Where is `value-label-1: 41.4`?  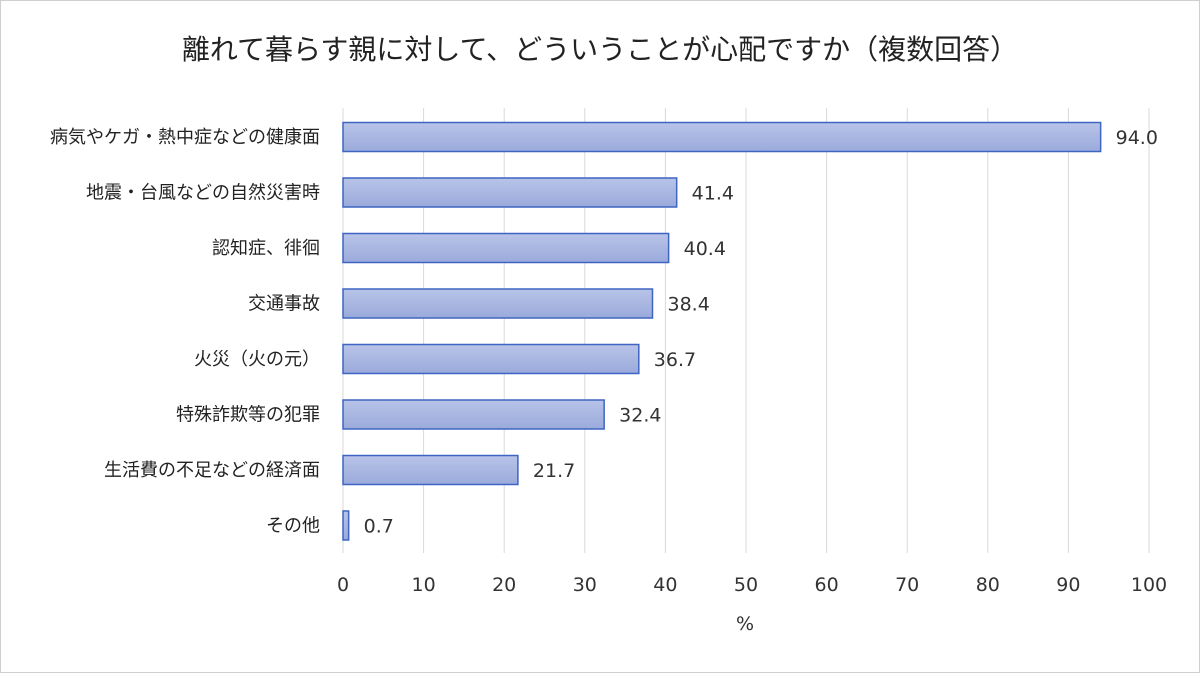
value-label-1: 41.4 is located at coordinates (713, 194).